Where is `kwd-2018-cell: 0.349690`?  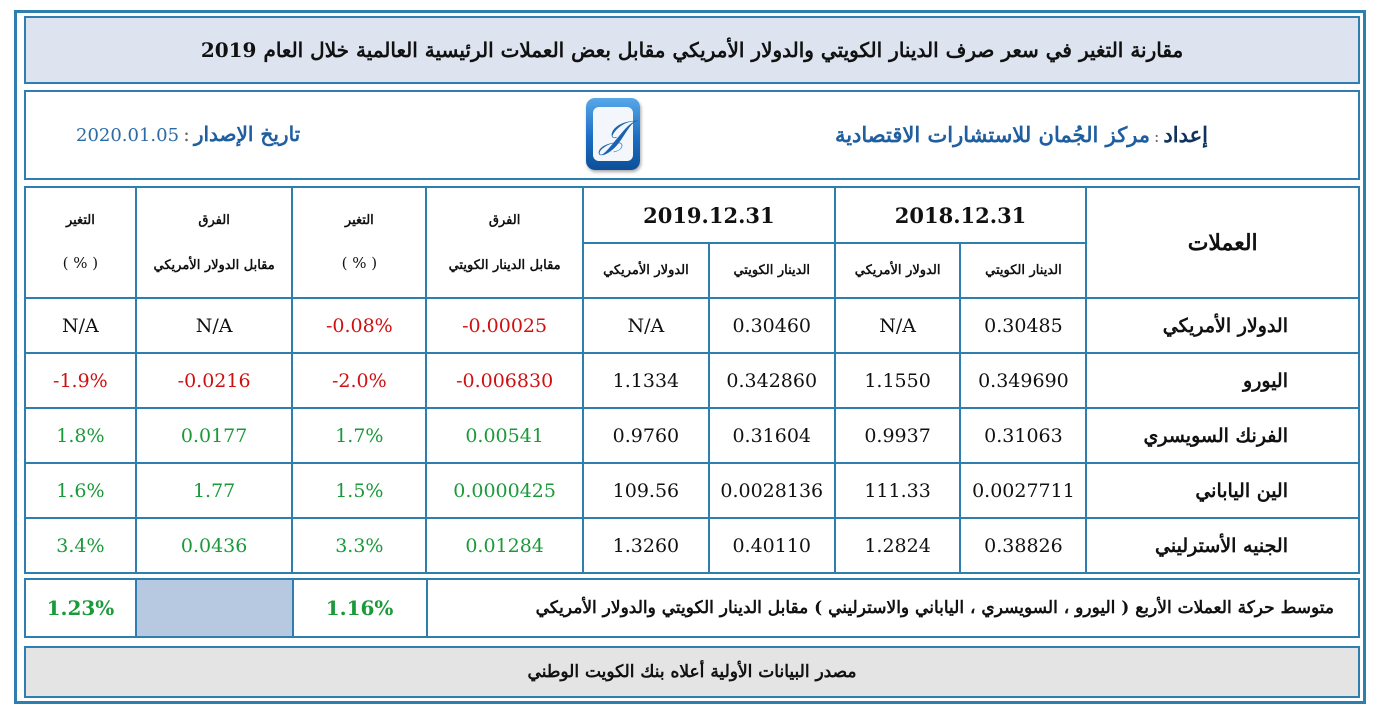
kwd-2018-cell: 0.349690 is located at coordinates (1023, 380).